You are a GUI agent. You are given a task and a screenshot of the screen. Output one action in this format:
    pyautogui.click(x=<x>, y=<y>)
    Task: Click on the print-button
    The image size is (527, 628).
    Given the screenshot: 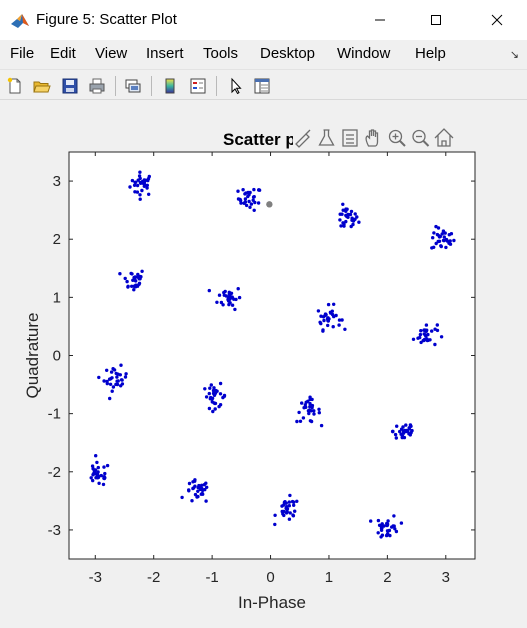 What is the action you would take?
    pyautogui.click(x=97, y=86)
    